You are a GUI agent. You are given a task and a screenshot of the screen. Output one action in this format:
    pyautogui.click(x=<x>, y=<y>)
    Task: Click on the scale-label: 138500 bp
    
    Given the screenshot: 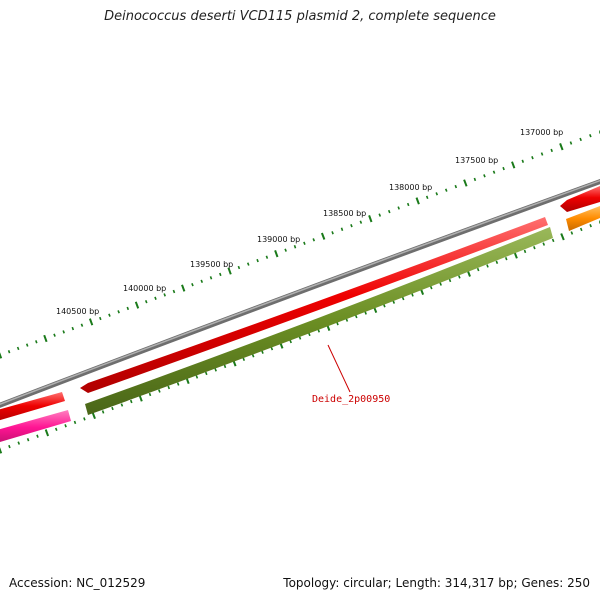 What is the action you would take?
    pyautogui.click(x=344, y=213)
    